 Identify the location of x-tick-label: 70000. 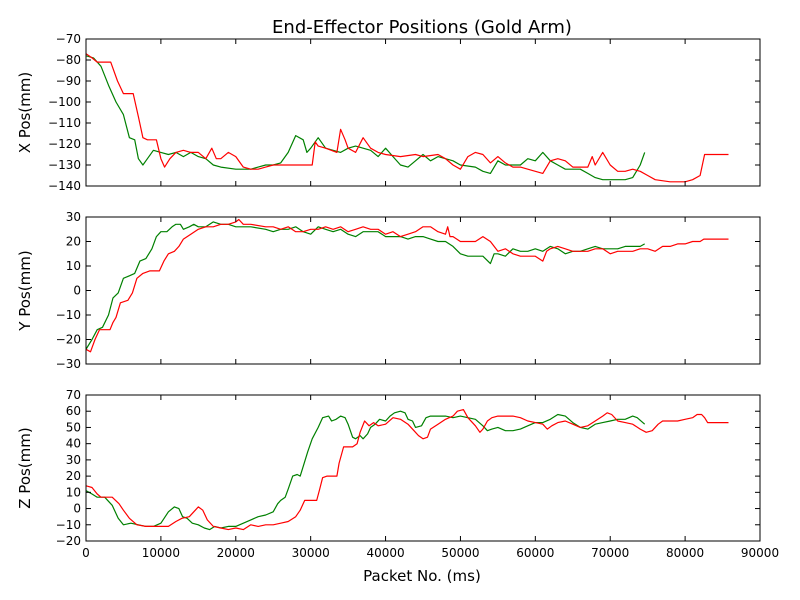
(610, 553).